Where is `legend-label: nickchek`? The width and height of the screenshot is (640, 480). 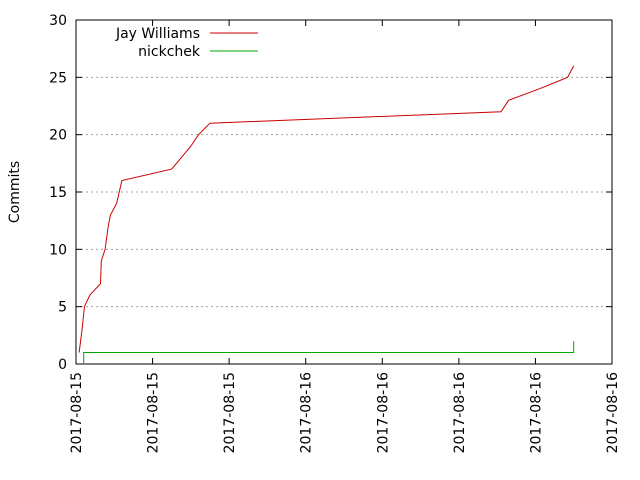
legend-label: nickchek is located at coordinates (169, 52).